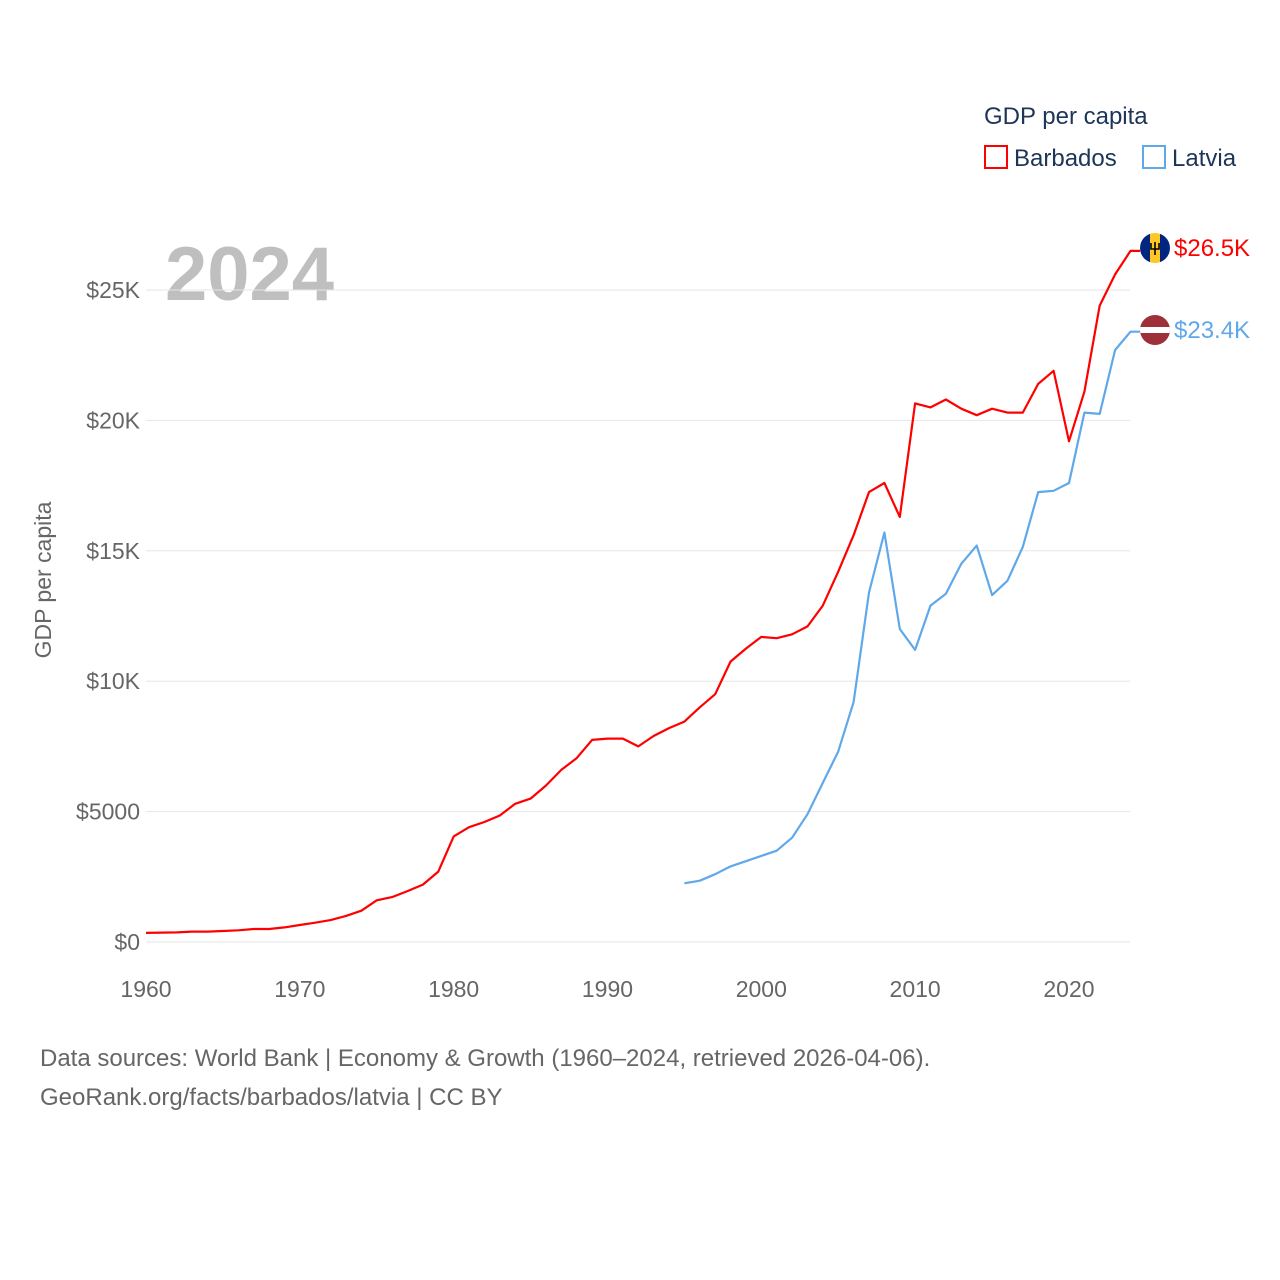 The image size is (1280, 1280). What do you see at coordinates (43, 579) in the screenshot?
I see `y-axis-label: GDP per capita` at bounding box center [43, 579].